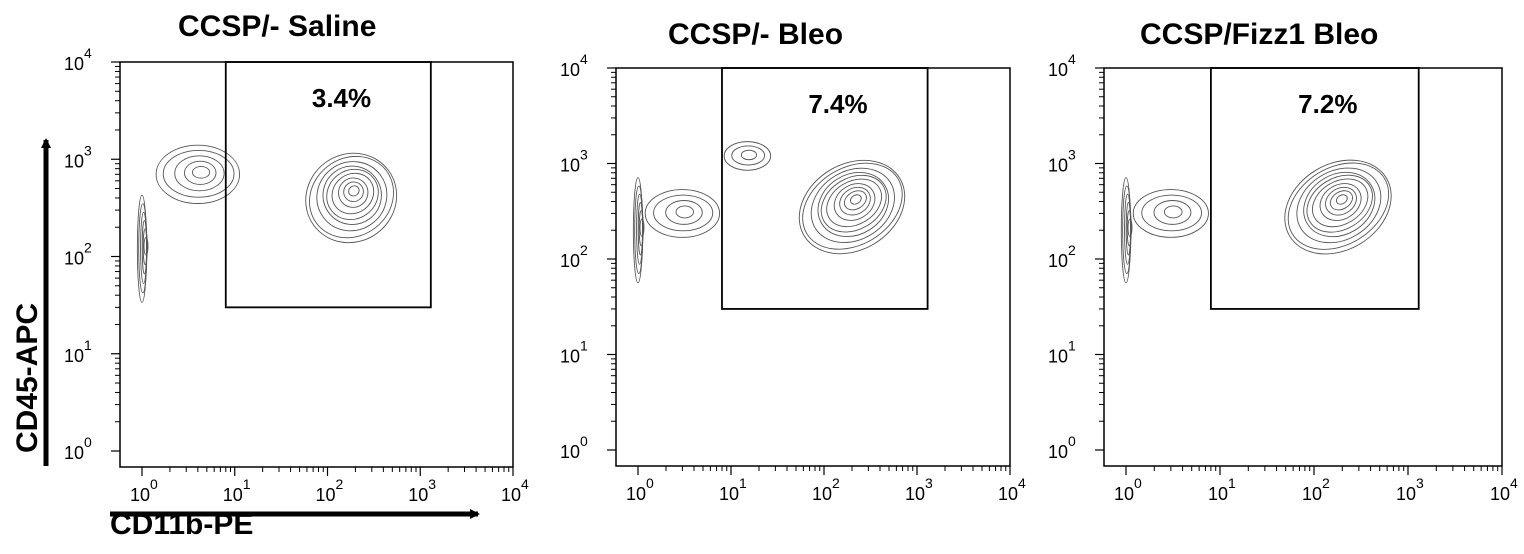 The width and height of the screenshot is (1524, 554). Describe the element at coordinates (837, 104) in the screenshot. I see `gate-percentage: 7.4%` at that location.